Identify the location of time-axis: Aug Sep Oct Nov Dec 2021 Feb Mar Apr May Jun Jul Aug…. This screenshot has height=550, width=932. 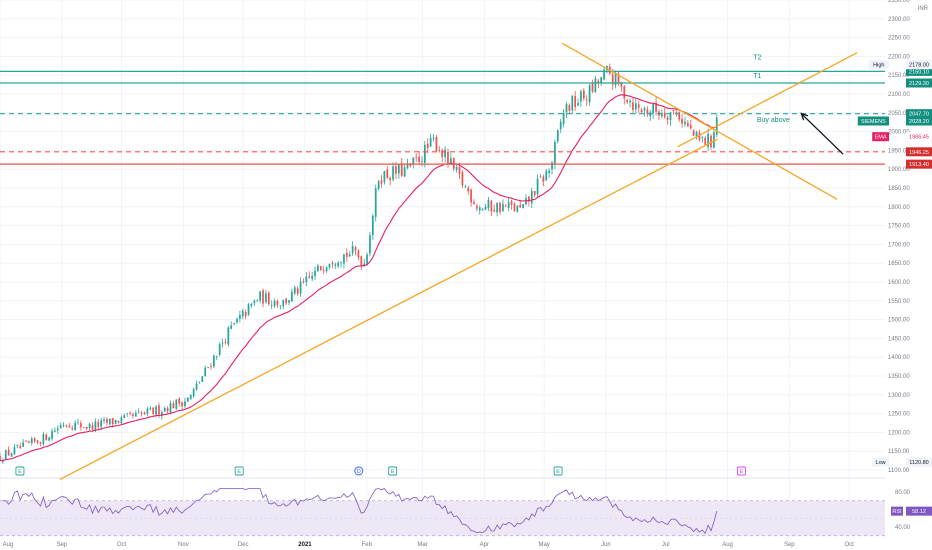
(428, 545).